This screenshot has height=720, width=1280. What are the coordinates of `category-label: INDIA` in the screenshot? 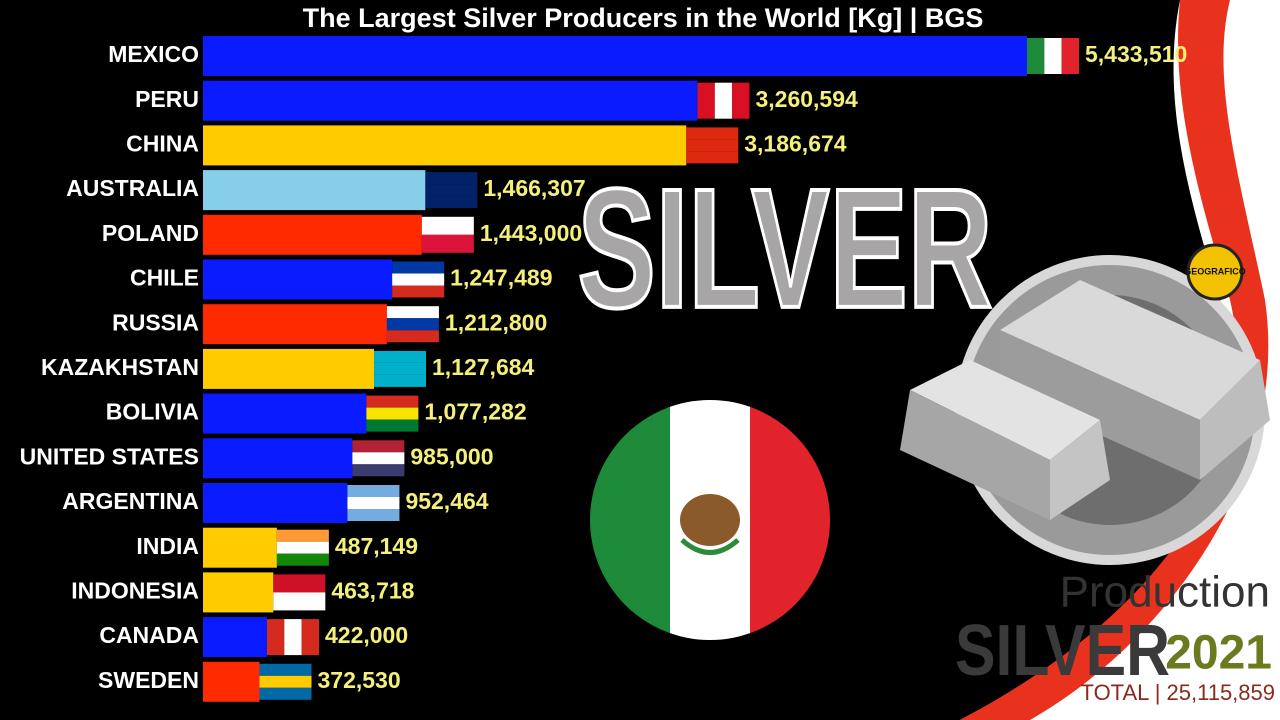 It's located at (167, 546).